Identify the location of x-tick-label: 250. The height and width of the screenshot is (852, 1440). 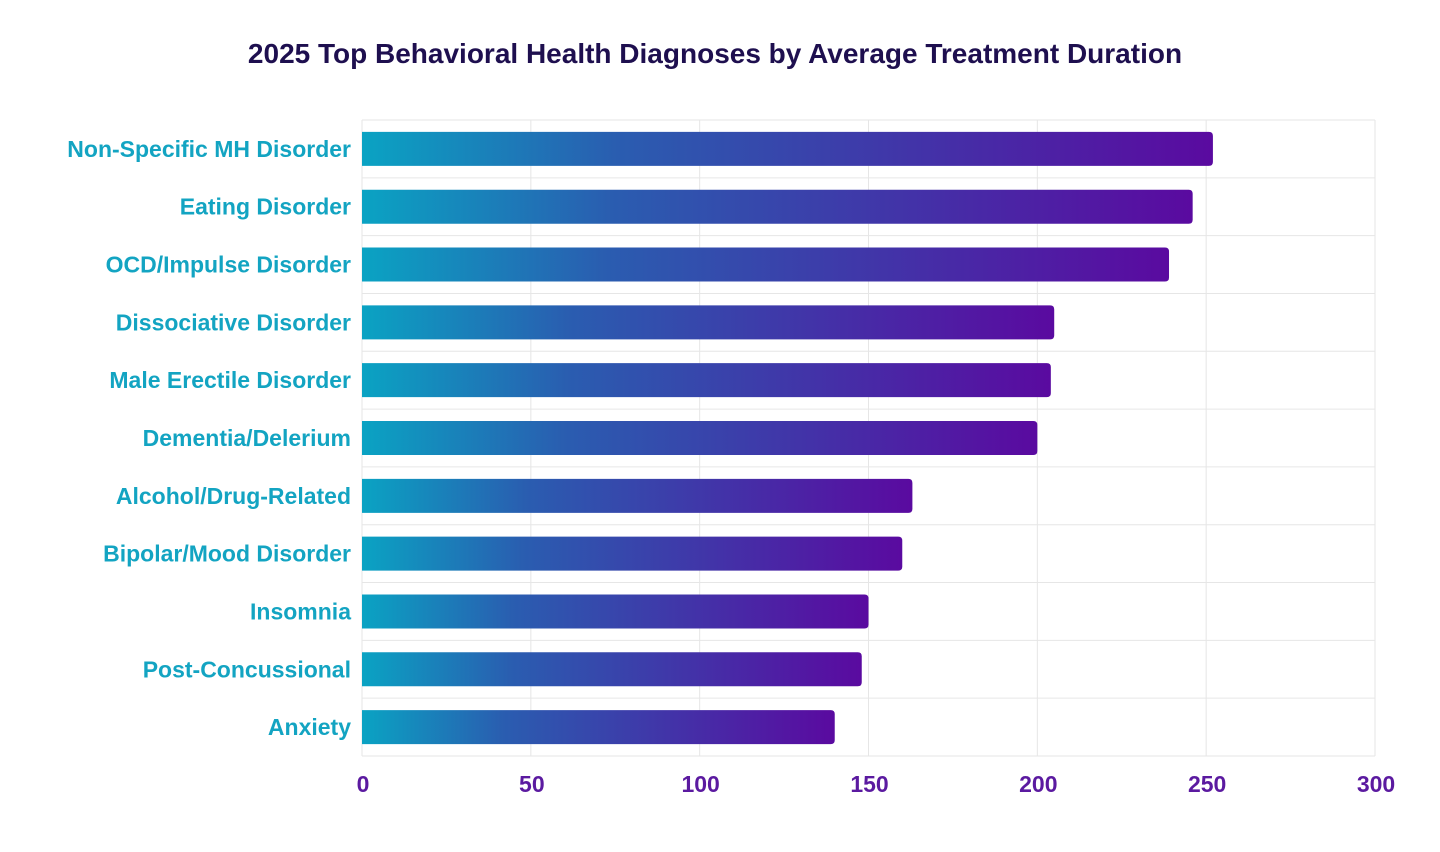
(1207, 784).